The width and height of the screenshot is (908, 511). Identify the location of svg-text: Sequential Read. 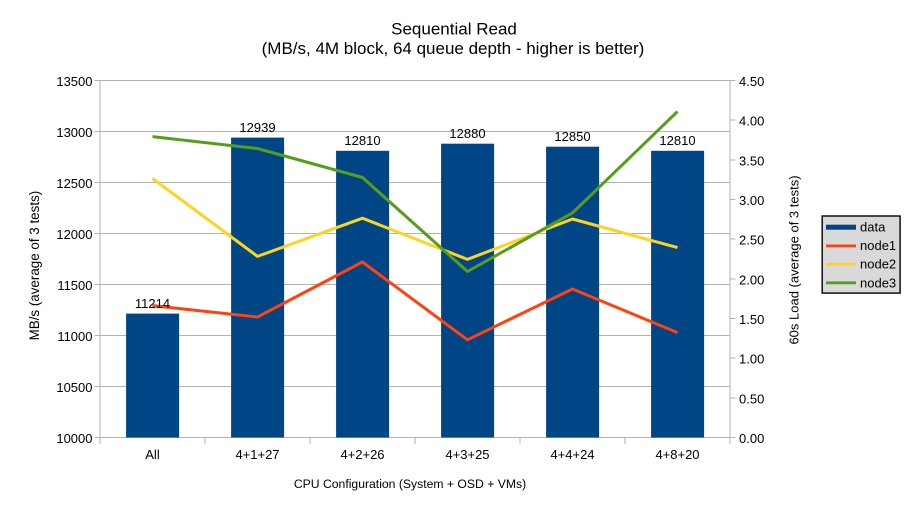
(454, 28).